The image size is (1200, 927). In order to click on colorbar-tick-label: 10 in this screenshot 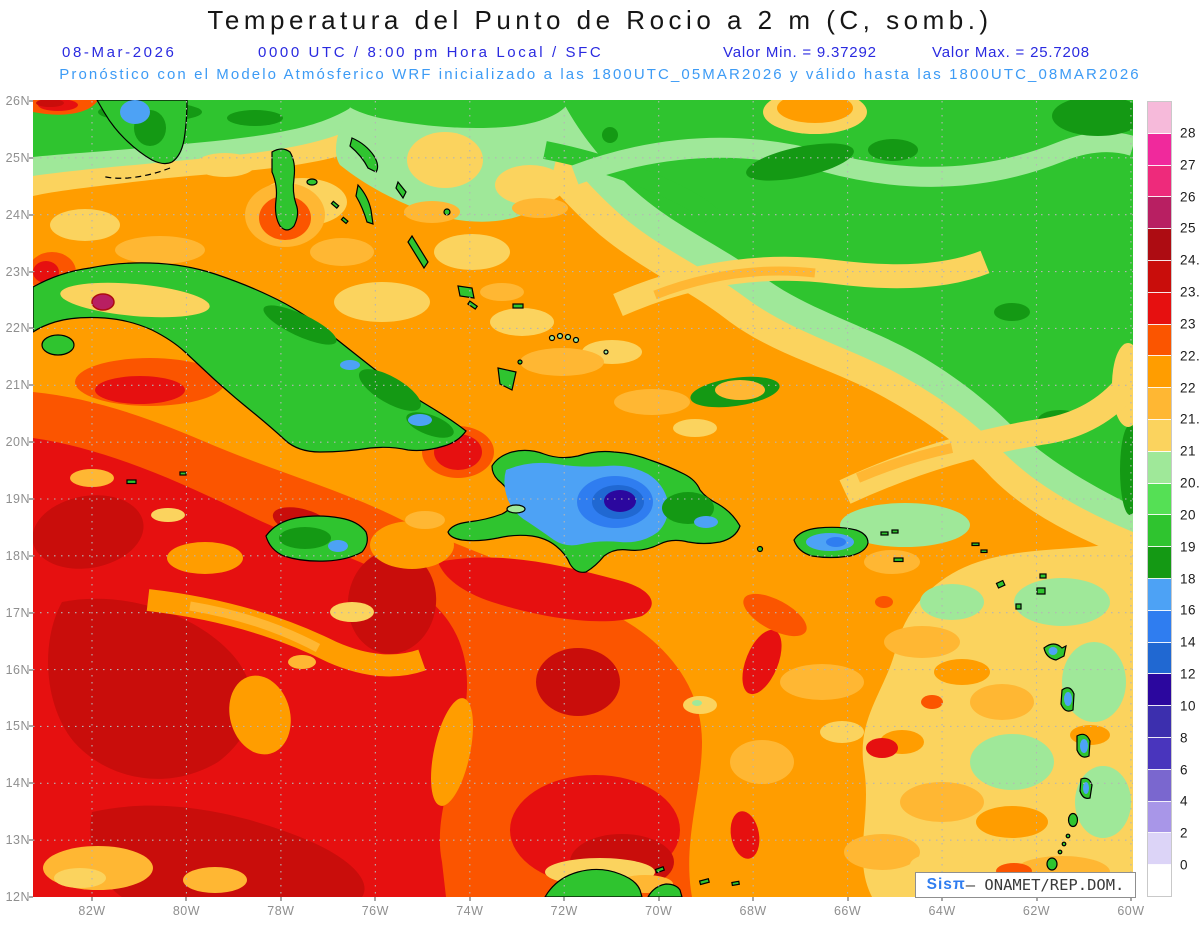, I will do `click(1188, 706)`.